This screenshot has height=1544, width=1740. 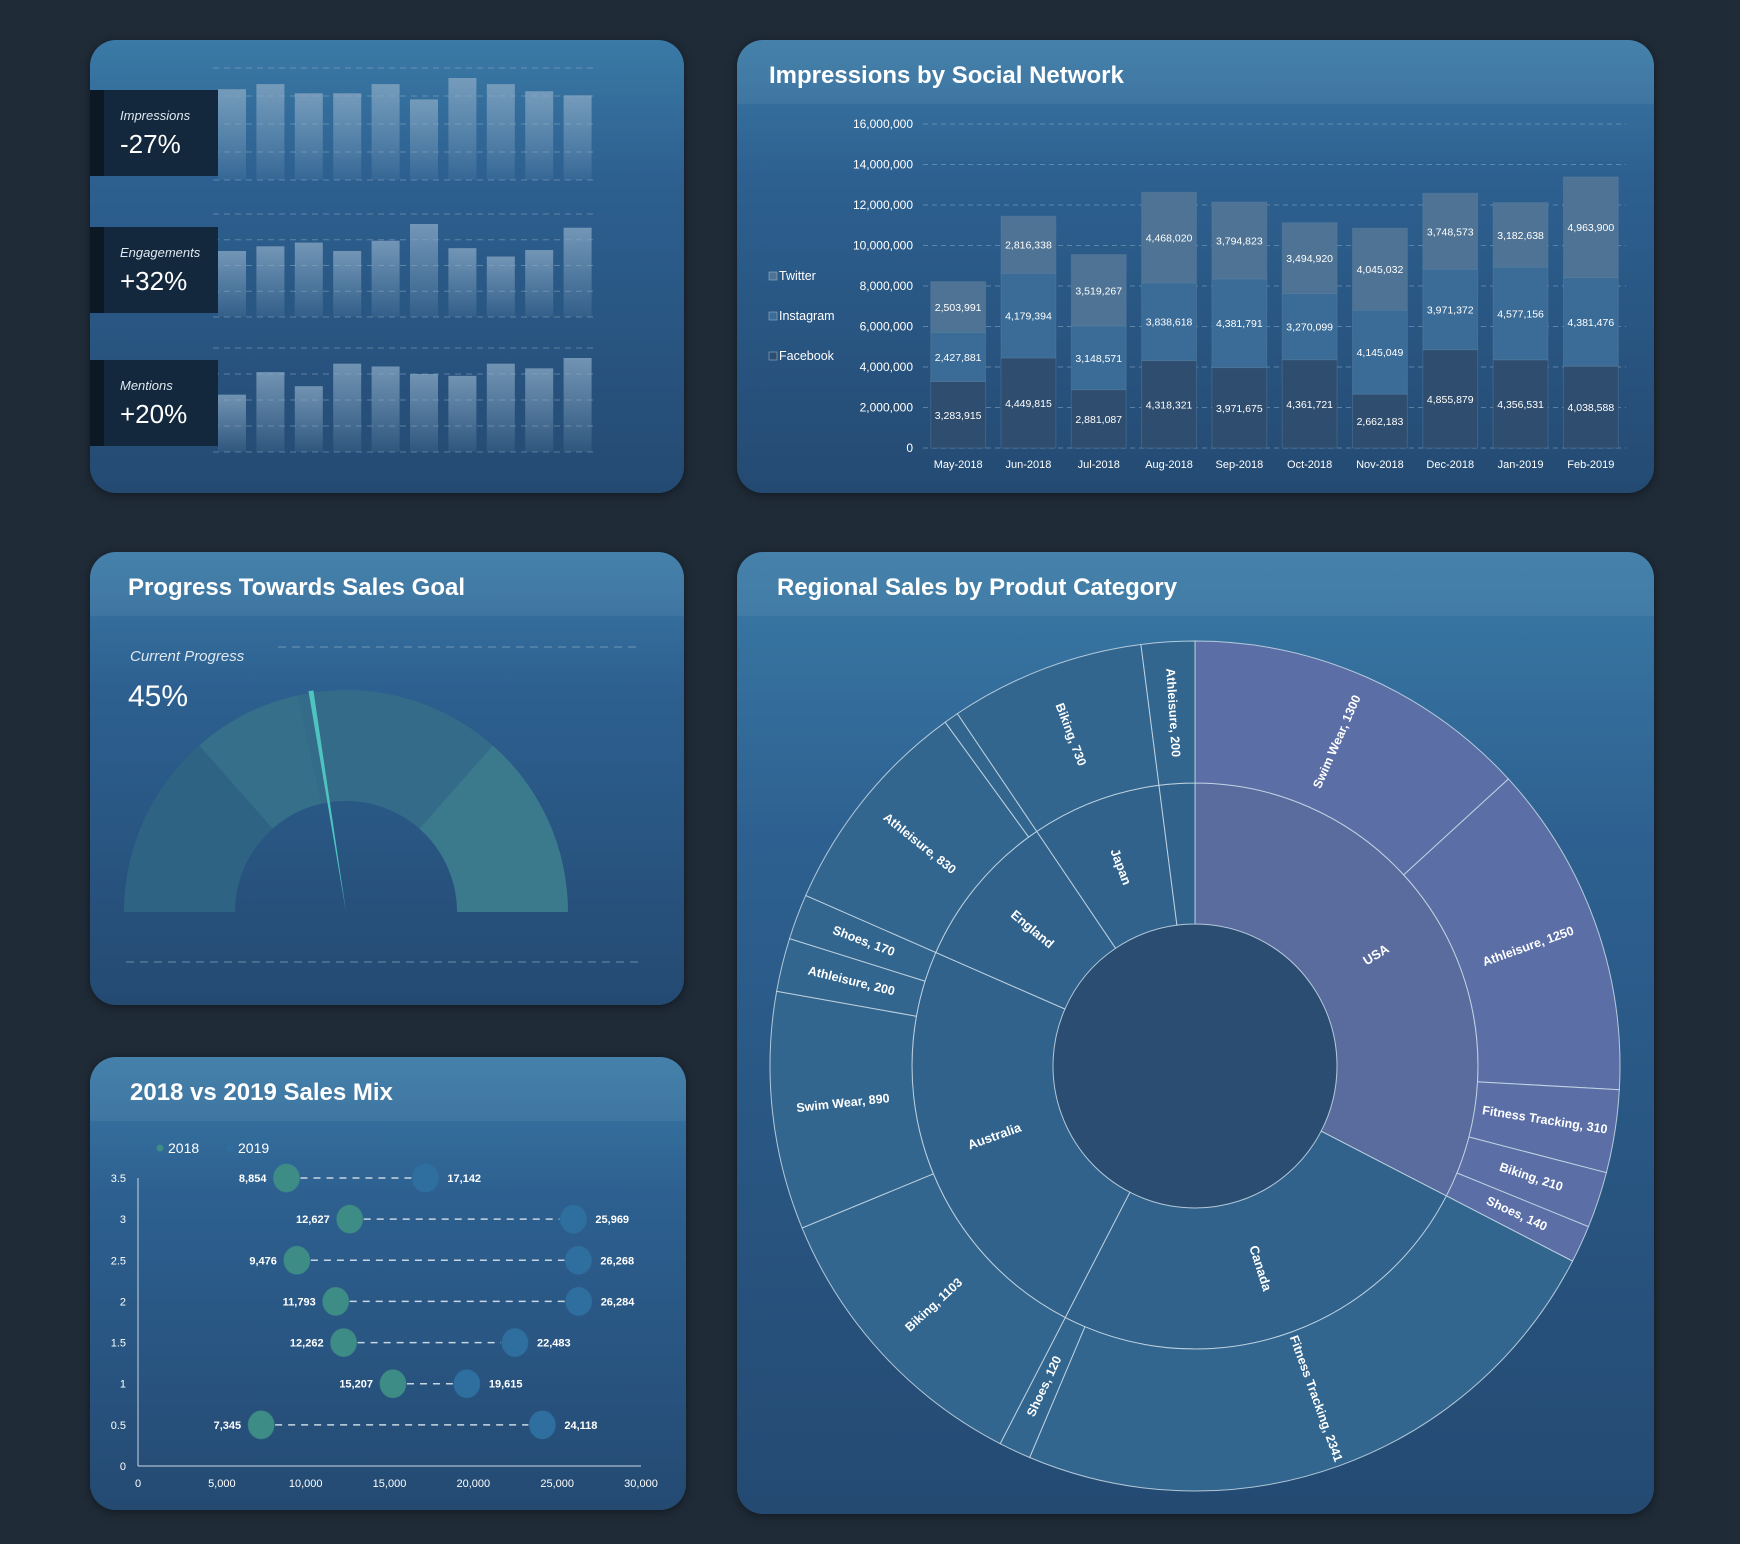 What do you see at coordinates (1590, 465) in the screenshot?
I see `x-tick-label: Feb-2019` at bounding box center [1590, 465].